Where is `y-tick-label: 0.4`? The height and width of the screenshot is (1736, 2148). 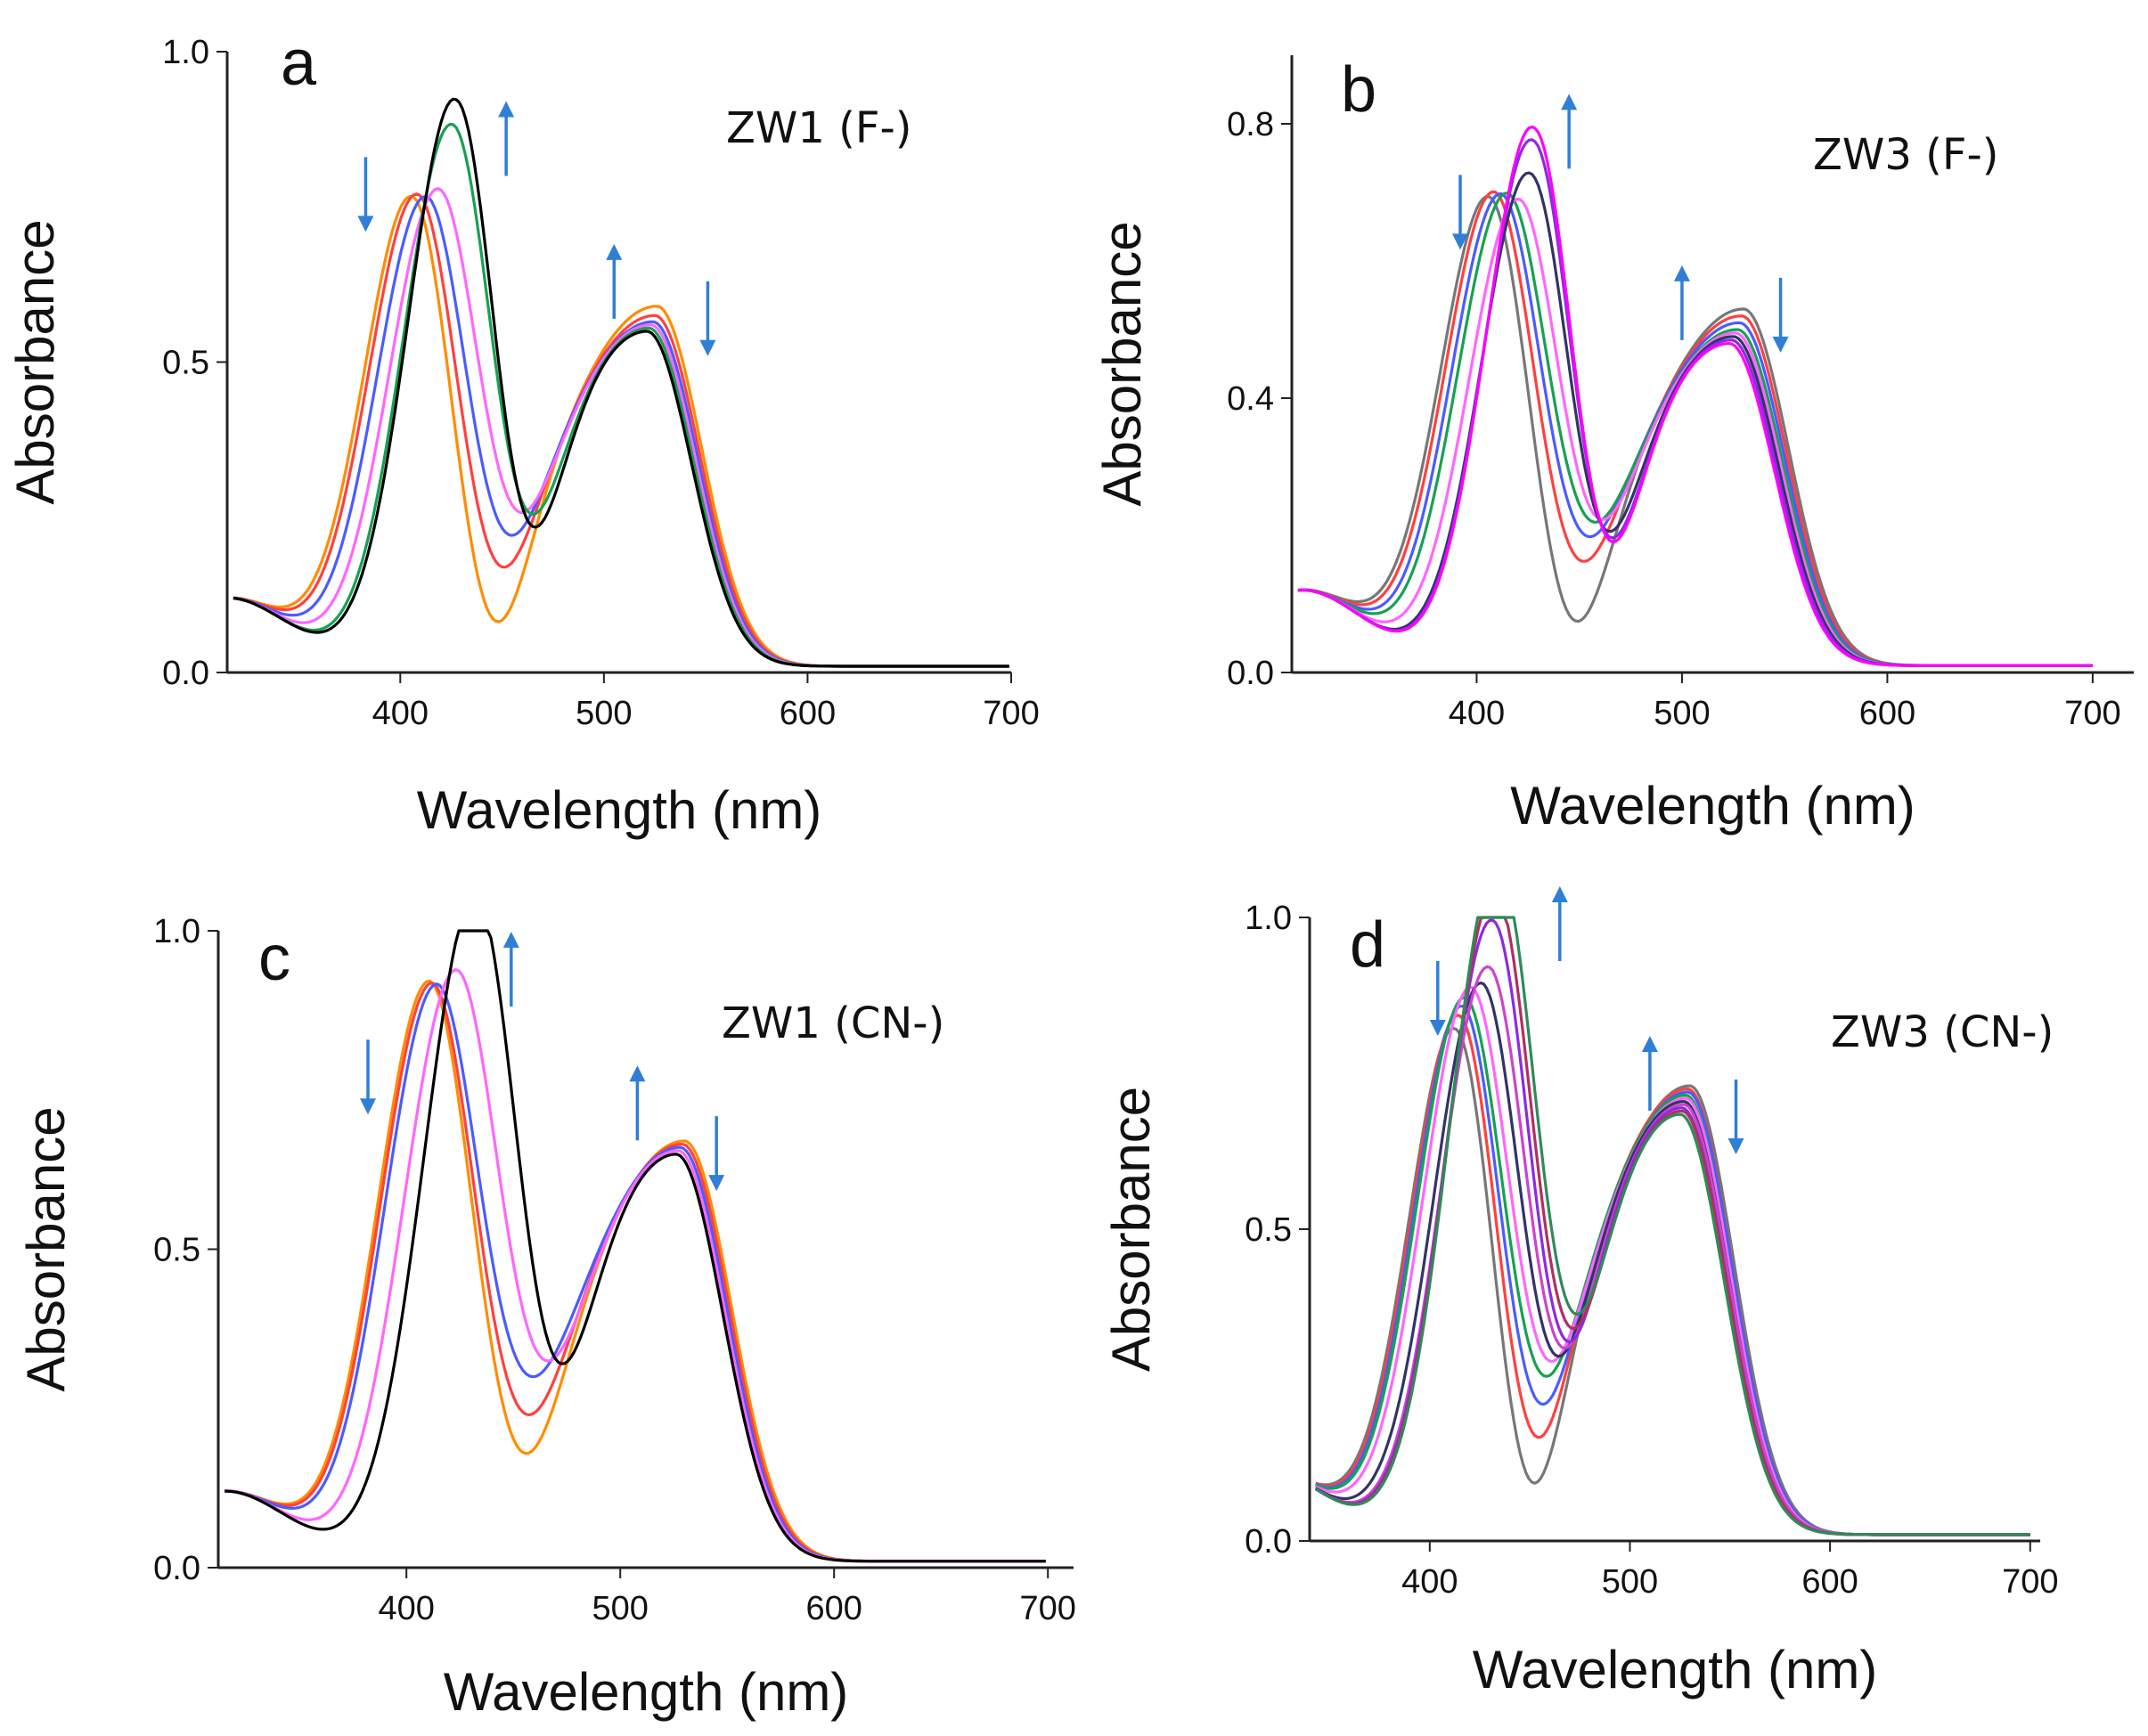 y-tick-label: 0.4 is located at coordinates (1251, 399).